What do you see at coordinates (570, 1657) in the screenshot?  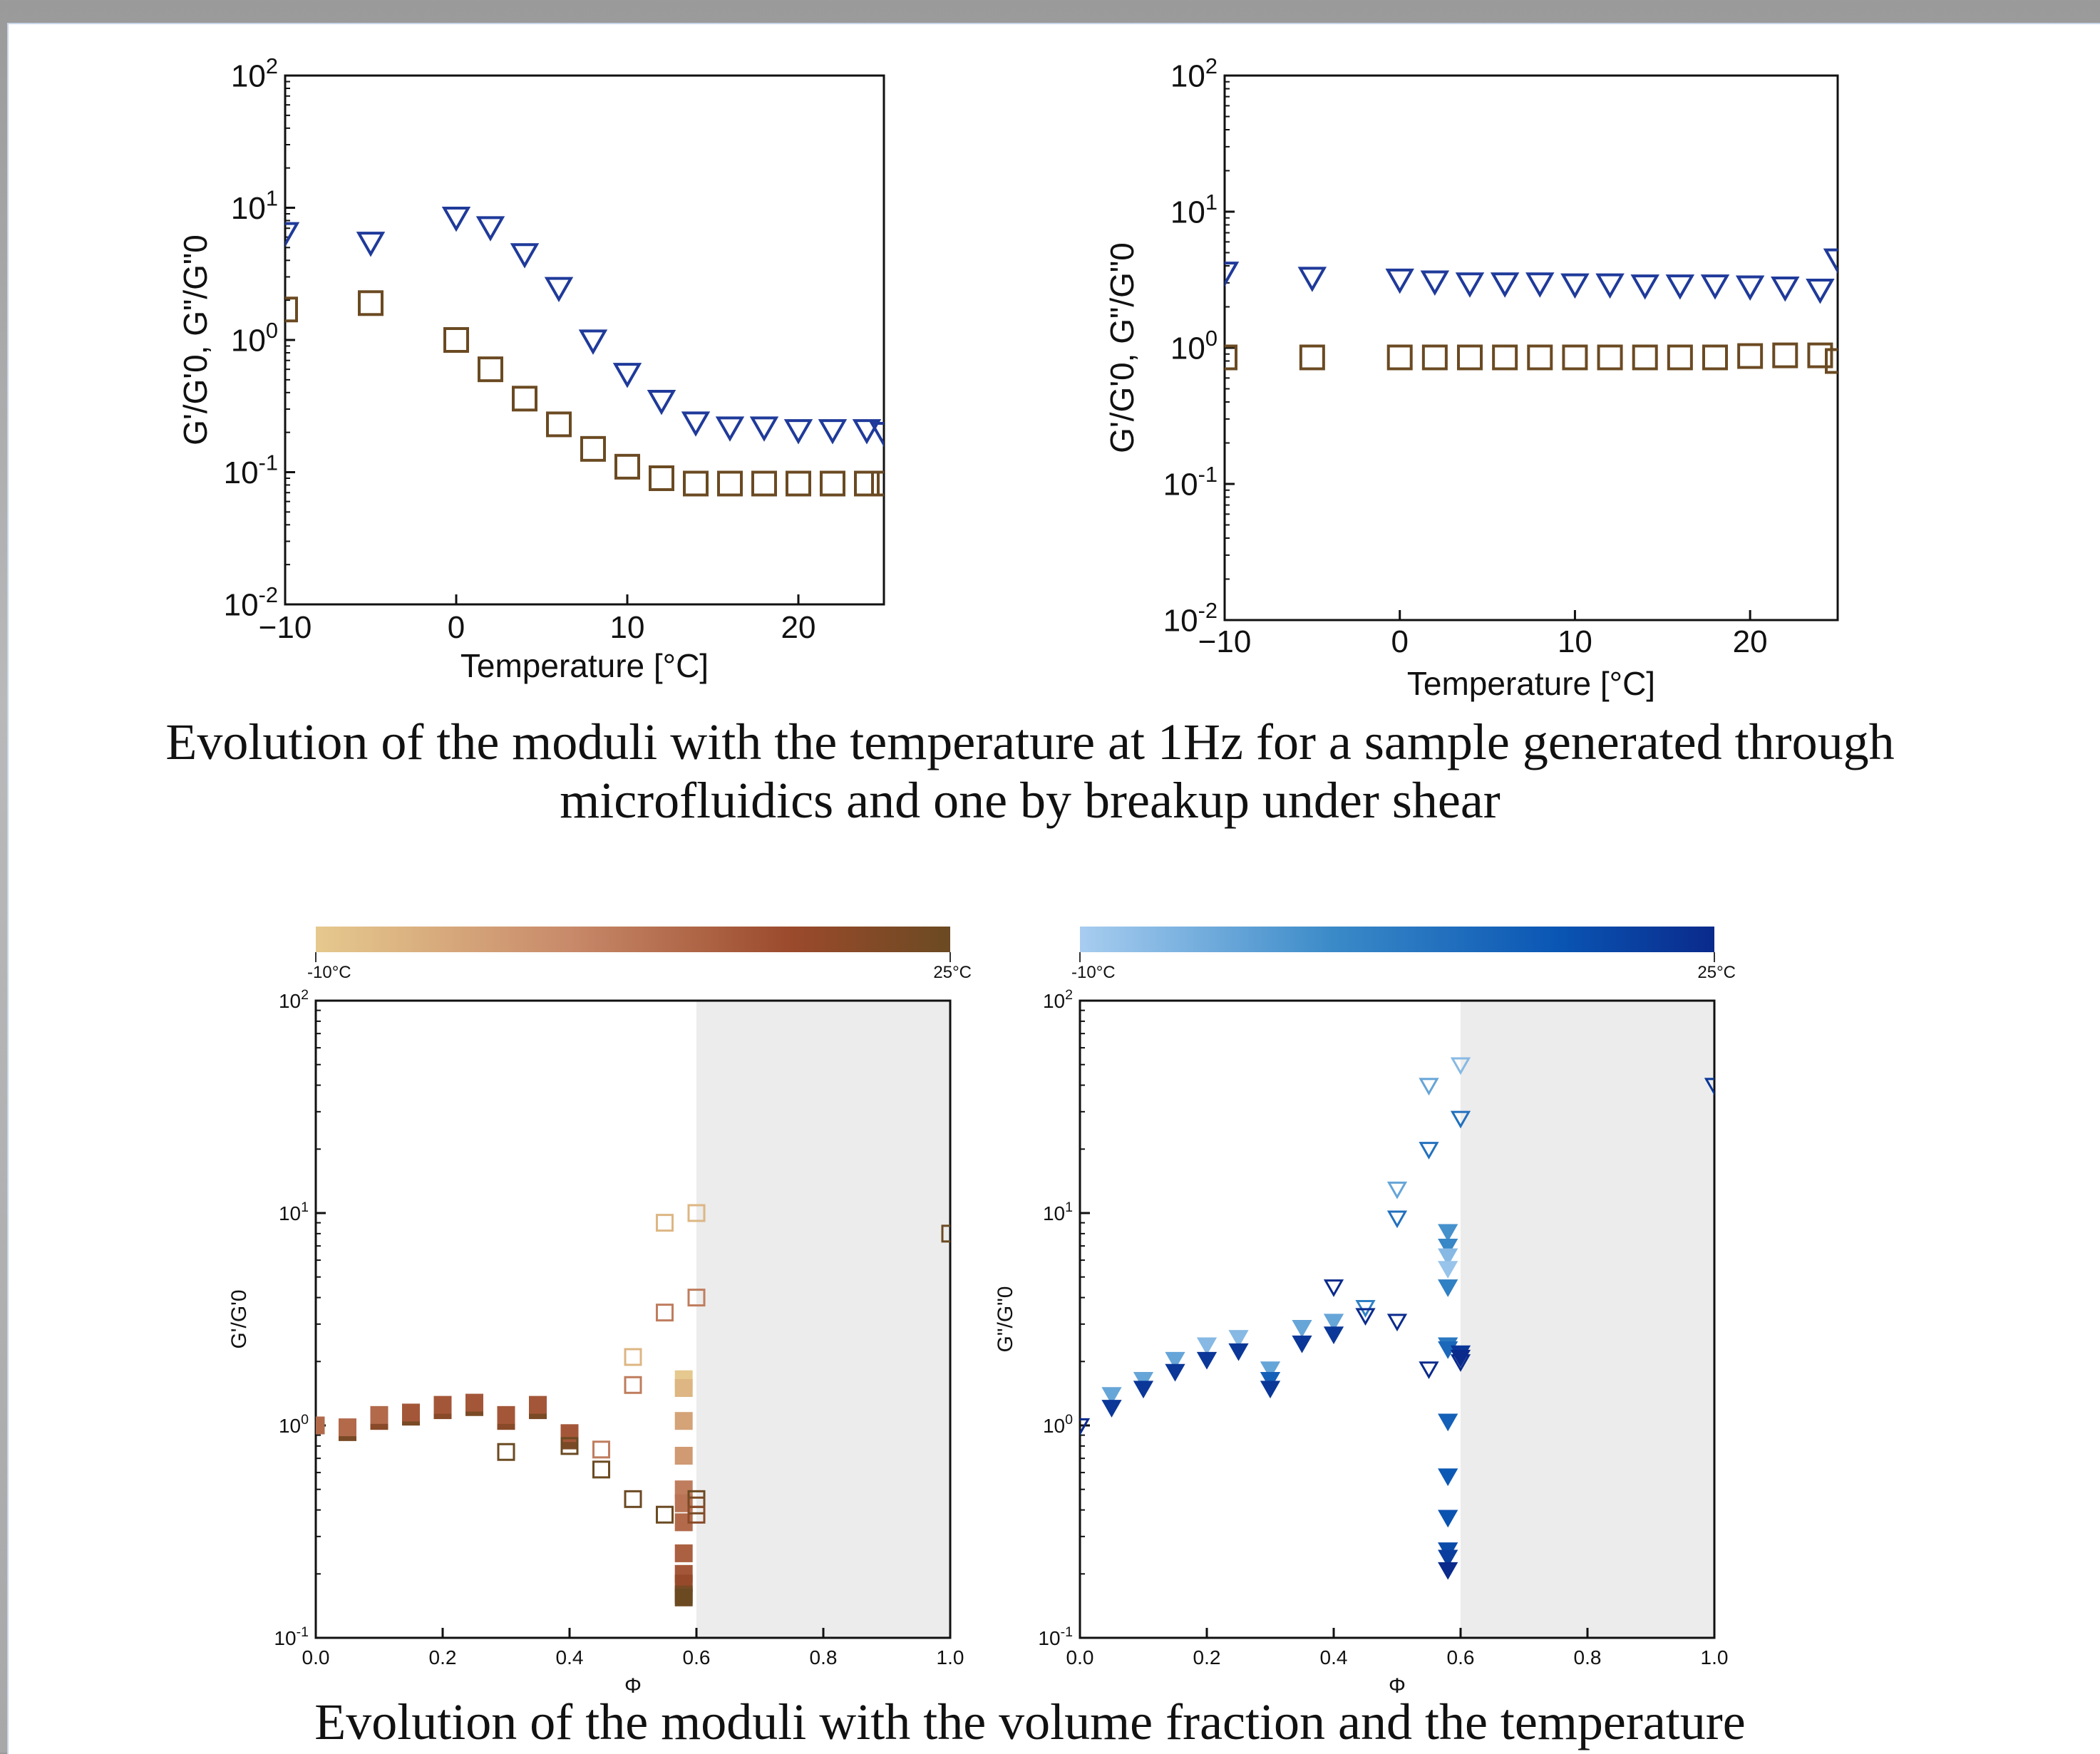 I see `x-tick-label: 0.4` at bounding box center [570, 1657].